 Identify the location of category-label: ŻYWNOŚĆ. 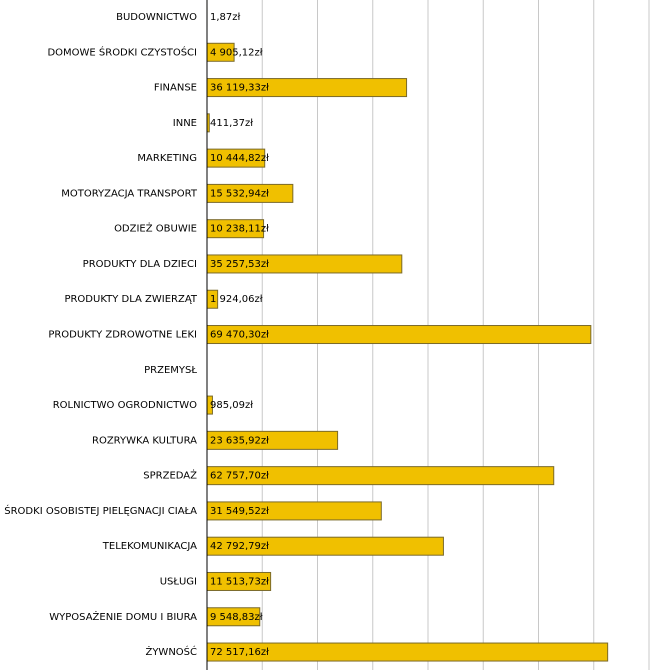
(171, 651).